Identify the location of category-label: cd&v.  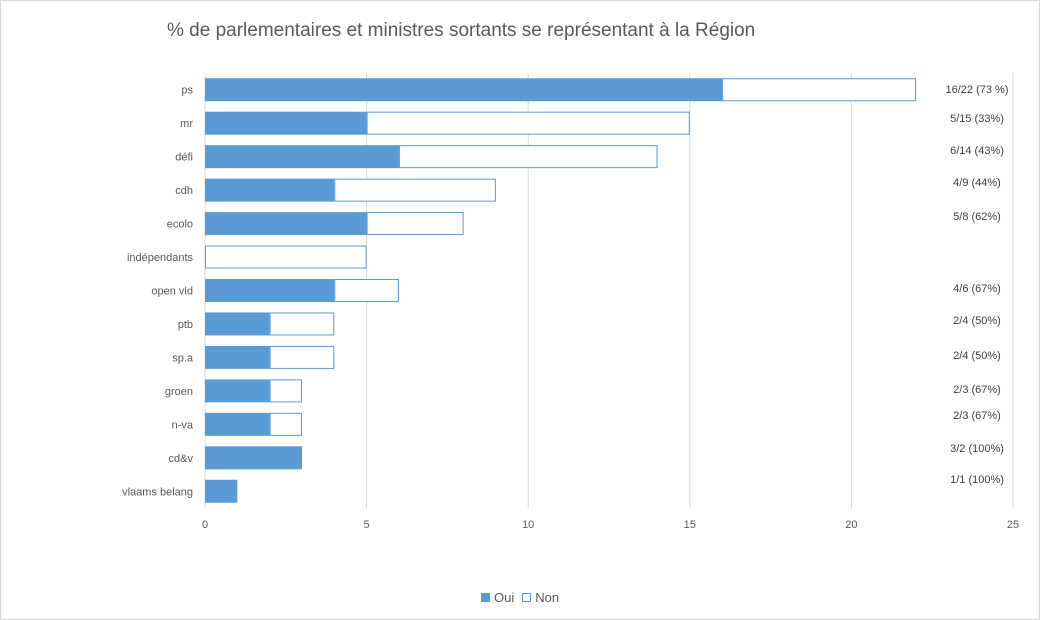
(181, 459).